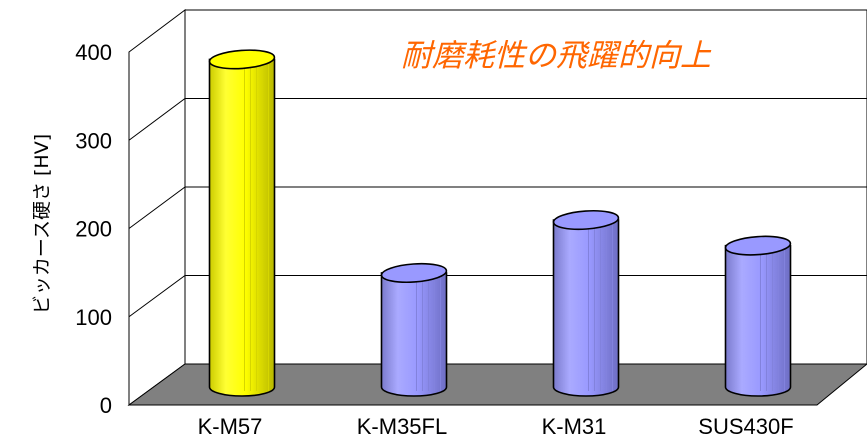 This screenshot has height=441, width=867. I want to click on chart-annotation: 耐磨耗性の飛躍的向上, so click(556, 56).